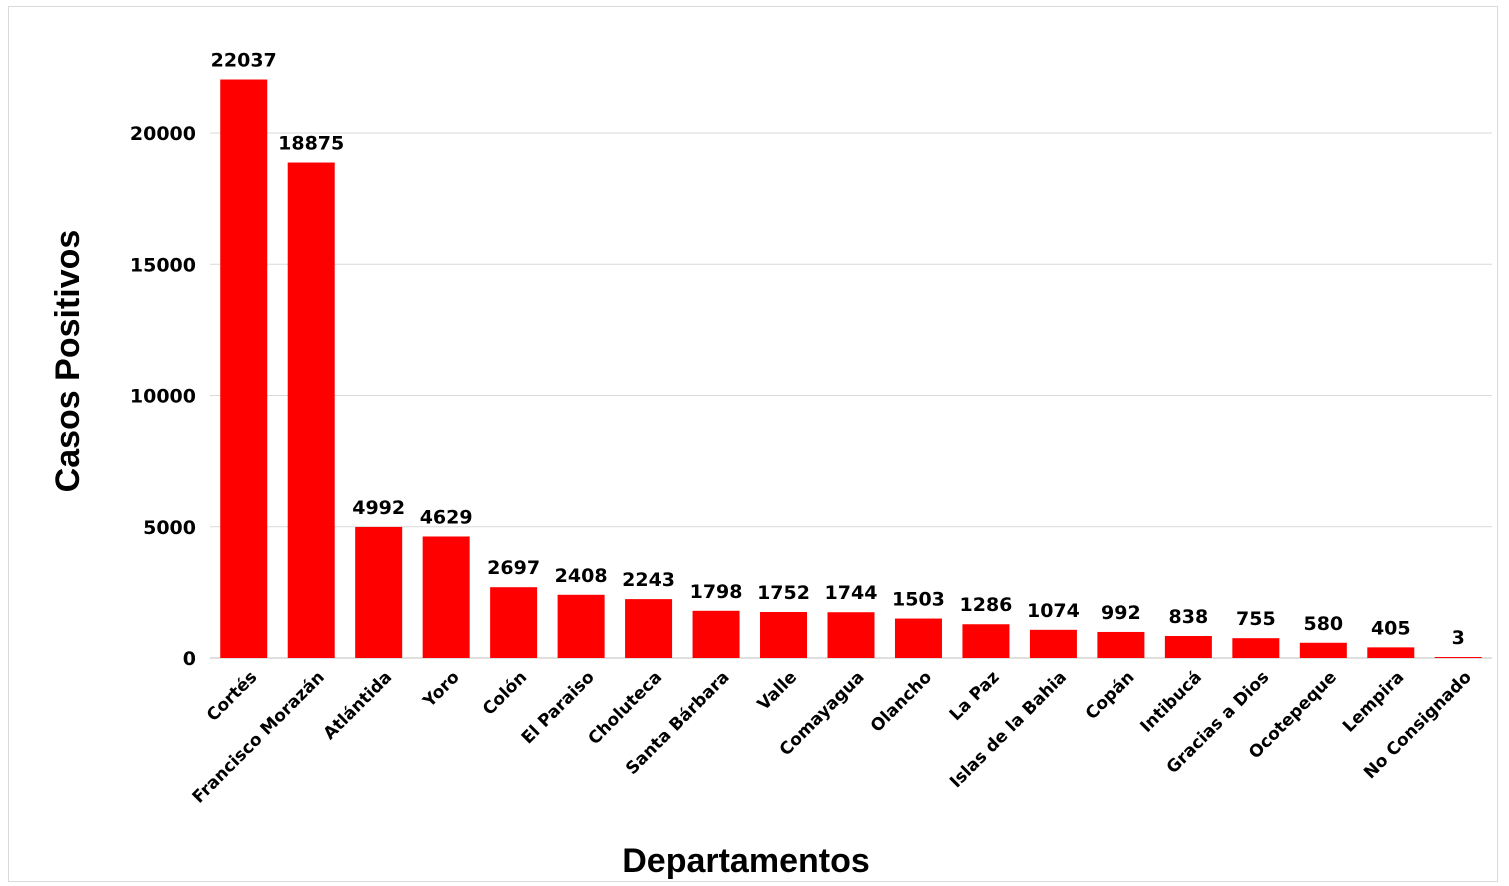  I want to click on data-label: 22037, so click(244, 61).